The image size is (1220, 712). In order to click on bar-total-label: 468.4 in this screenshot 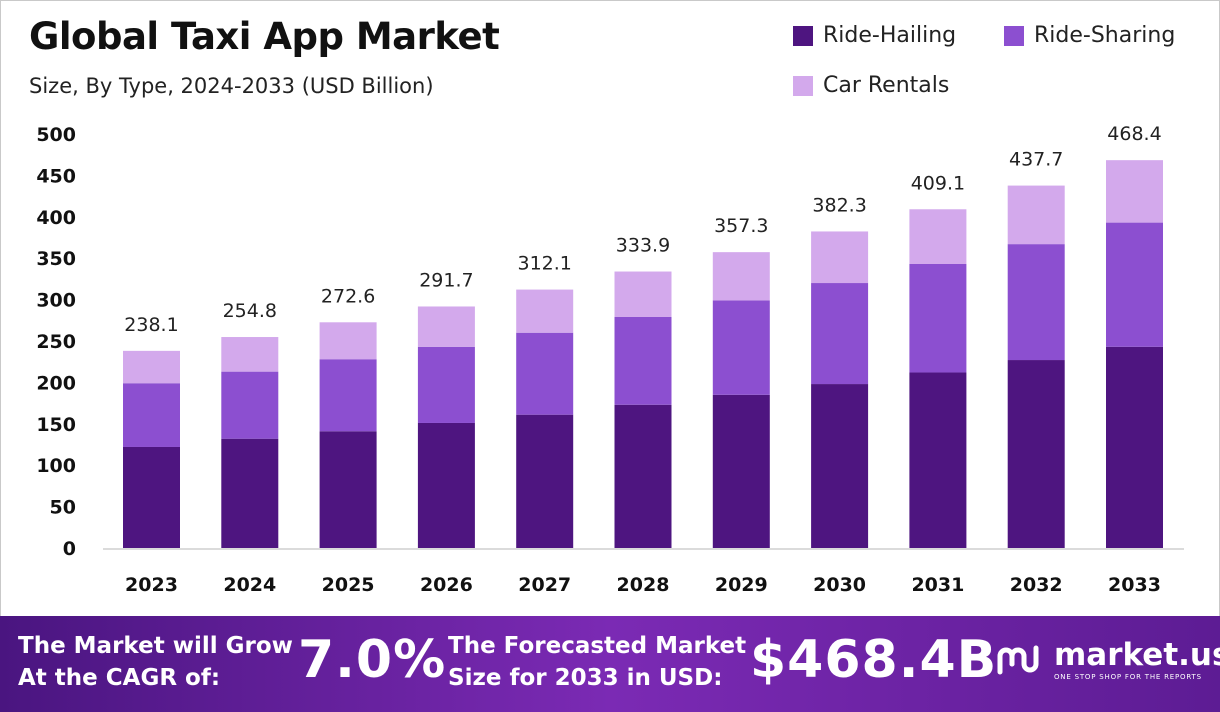, I will do `click(1134, 134)`.